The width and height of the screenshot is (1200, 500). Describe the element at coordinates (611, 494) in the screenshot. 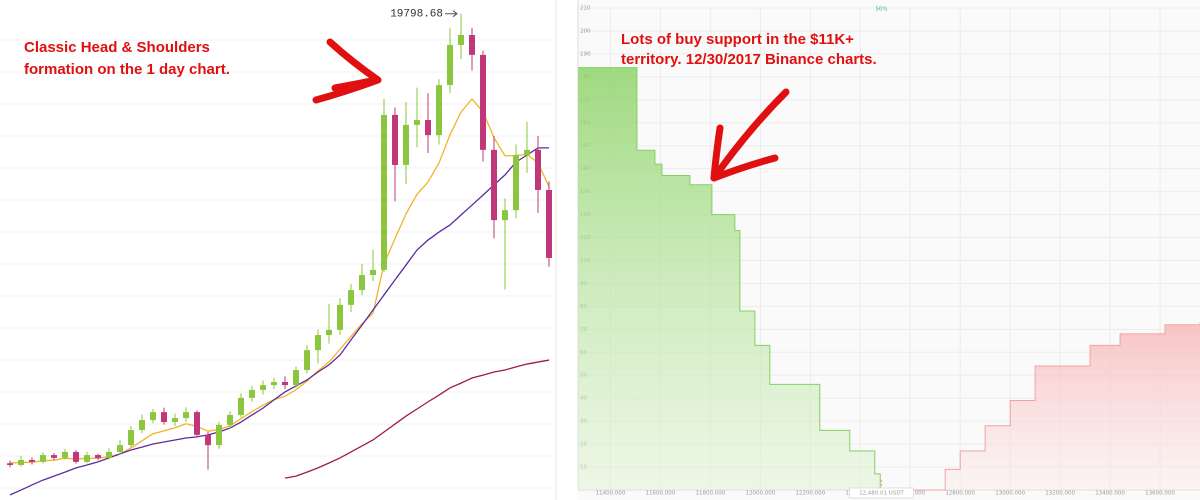

I see `x-tick-label: 11400.000` at that location.